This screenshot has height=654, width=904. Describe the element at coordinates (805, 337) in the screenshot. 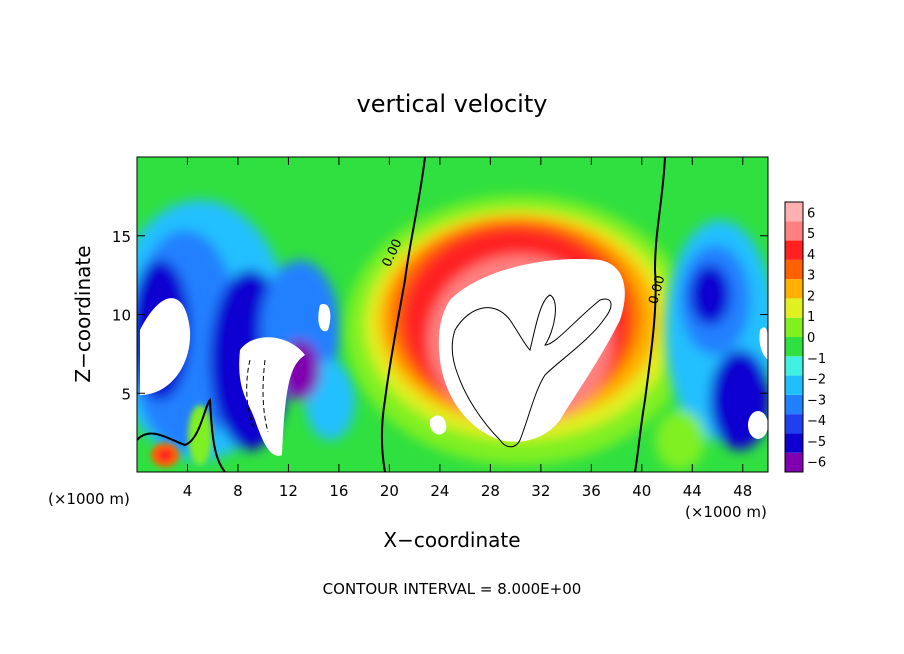

I see `colorbar: −6 −5 −4 −3 −2 −1 0 1 2 3 4 5 6` at that location.